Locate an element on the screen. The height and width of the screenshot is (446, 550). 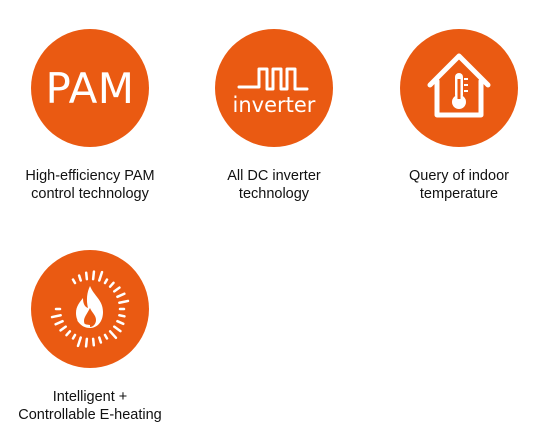
feature-indoor-temperature: Query of indoor temperature is located at coordinates (459, 116).